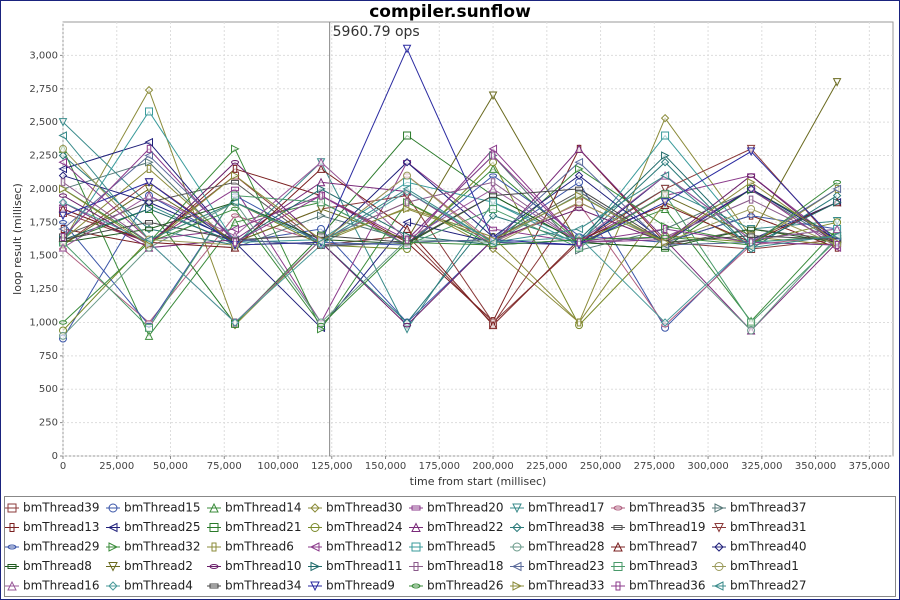  I want to click on legend-label: bmThread15, so click(162, 508).